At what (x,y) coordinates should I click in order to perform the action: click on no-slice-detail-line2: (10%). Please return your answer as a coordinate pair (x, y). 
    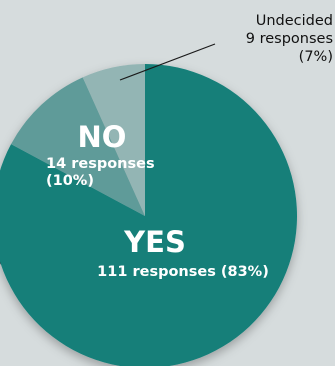
    Looking at the image, I should click on (70, 181).